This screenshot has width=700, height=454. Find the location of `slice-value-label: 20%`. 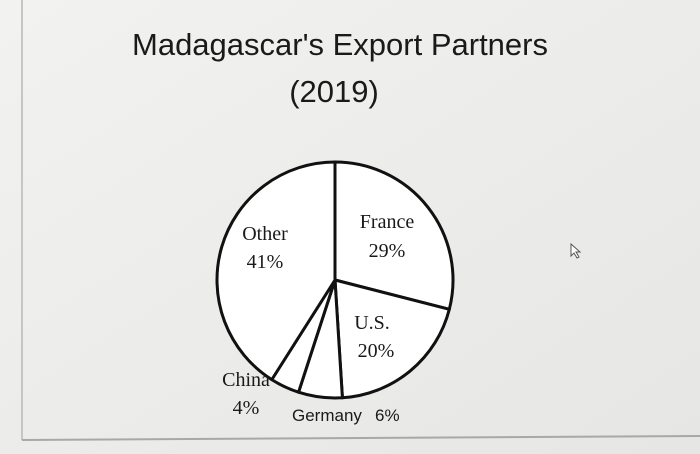

slice-value-label: 20% is located at coordinates (376, 351).